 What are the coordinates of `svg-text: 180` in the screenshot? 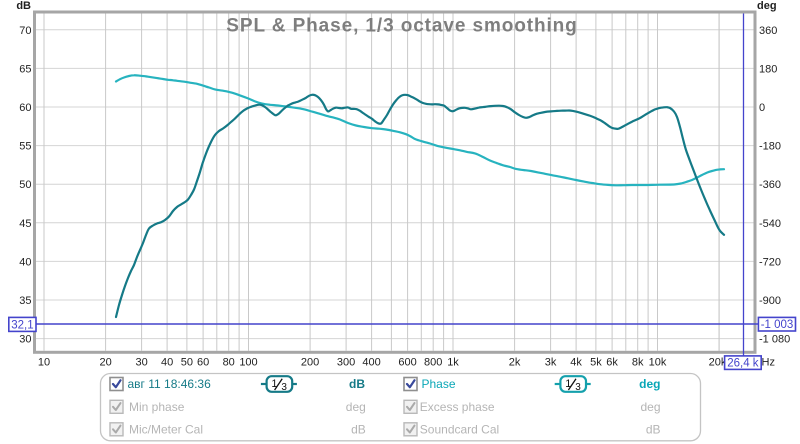 It's located at (768, 69).